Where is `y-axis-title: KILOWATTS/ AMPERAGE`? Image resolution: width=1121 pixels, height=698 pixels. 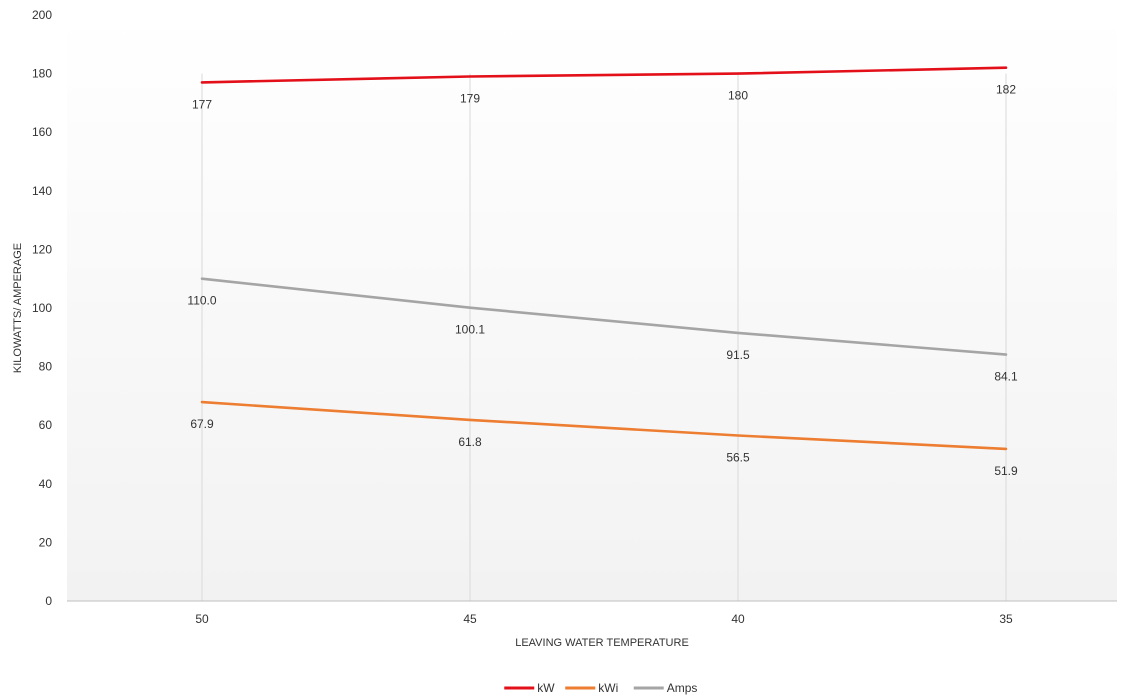 y-axis-title: KILOWATTS/ AMPERAGE is located at coordinates (18, 308).